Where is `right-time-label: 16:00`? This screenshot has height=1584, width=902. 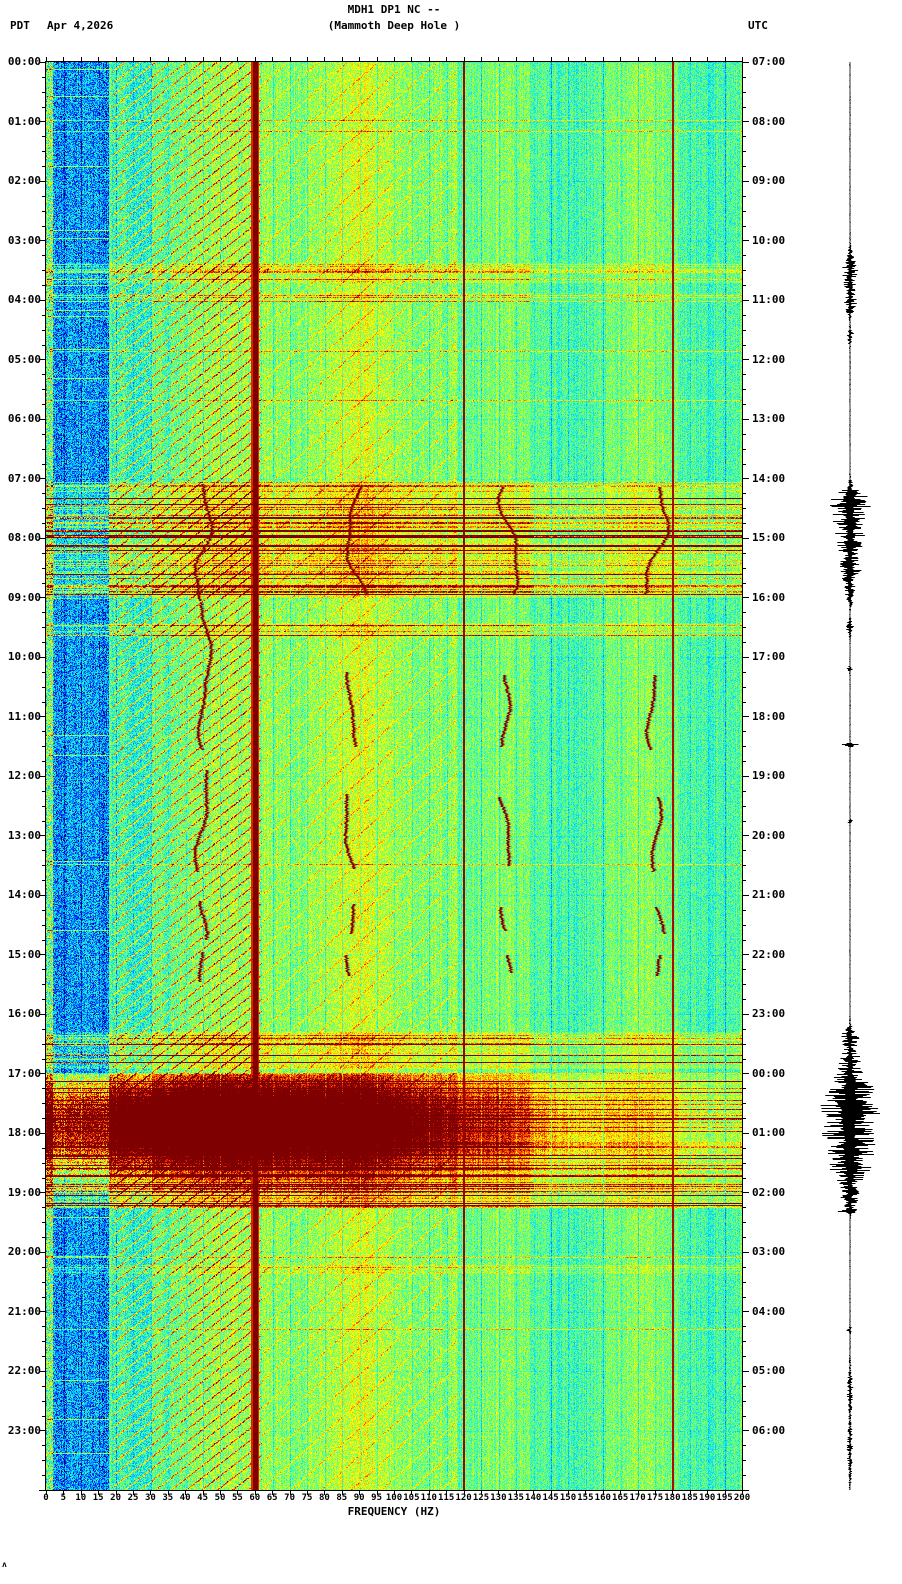
right-time-label: 16:00 is located at coordinates (769, 597).